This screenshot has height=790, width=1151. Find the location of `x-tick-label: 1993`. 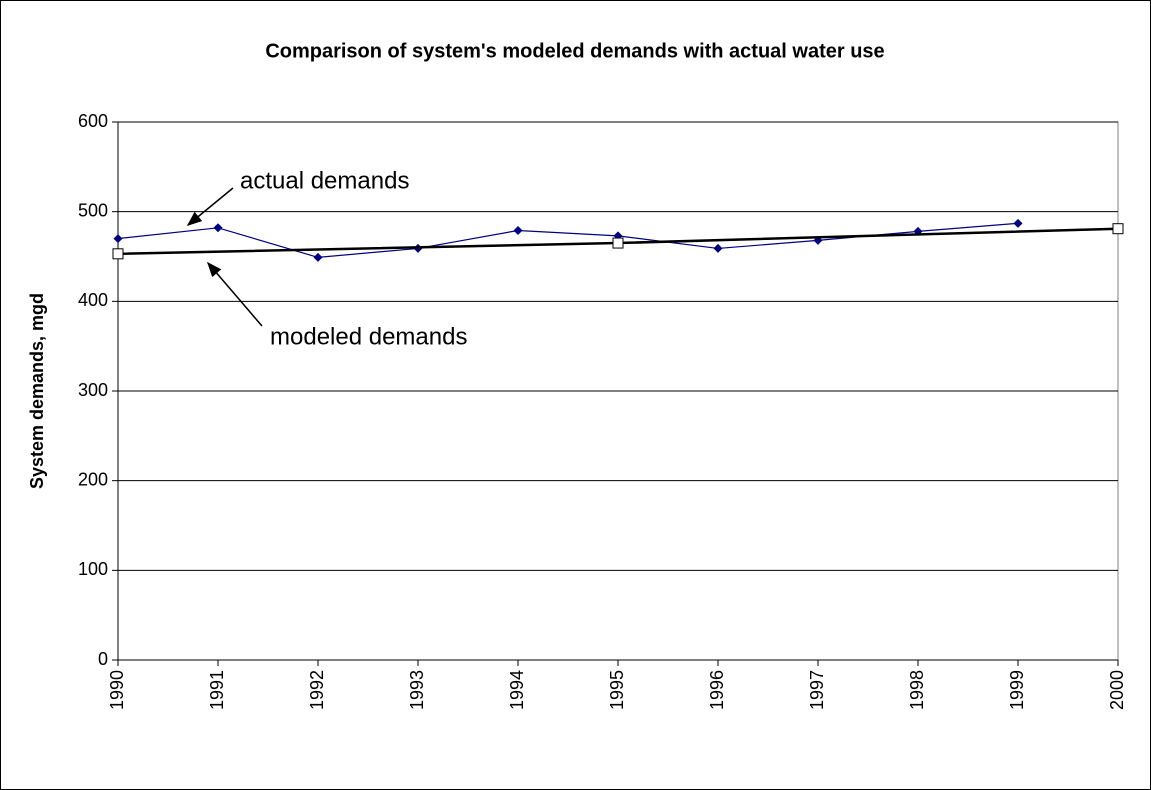

x-tick-label: 1993 is located at coordinates (417, 690).